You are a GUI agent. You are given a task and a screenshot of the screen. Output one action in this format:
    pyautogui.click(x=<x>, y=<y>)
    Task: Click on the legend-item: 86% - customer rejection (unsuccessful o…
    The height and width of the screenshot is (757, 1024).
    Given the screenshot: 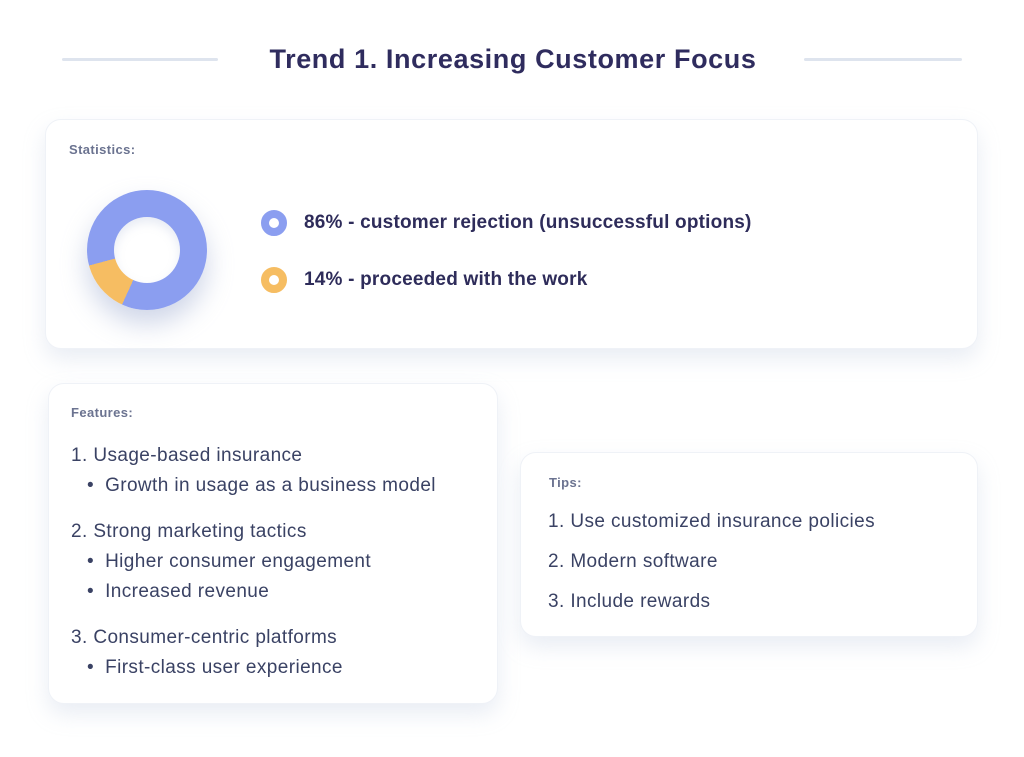 What is the action you would take?
    pyautogui.click(x=506, y=223)
    